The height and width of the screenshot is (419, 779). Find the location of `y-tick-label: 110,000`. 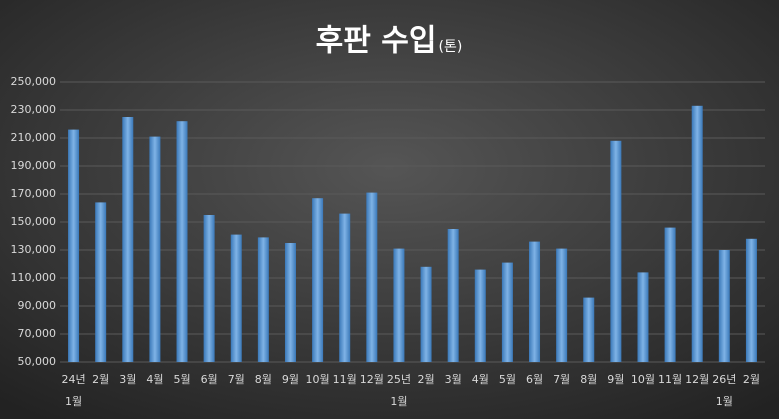

y-tick-label: 110,000 is located at coordinates (34, 277).